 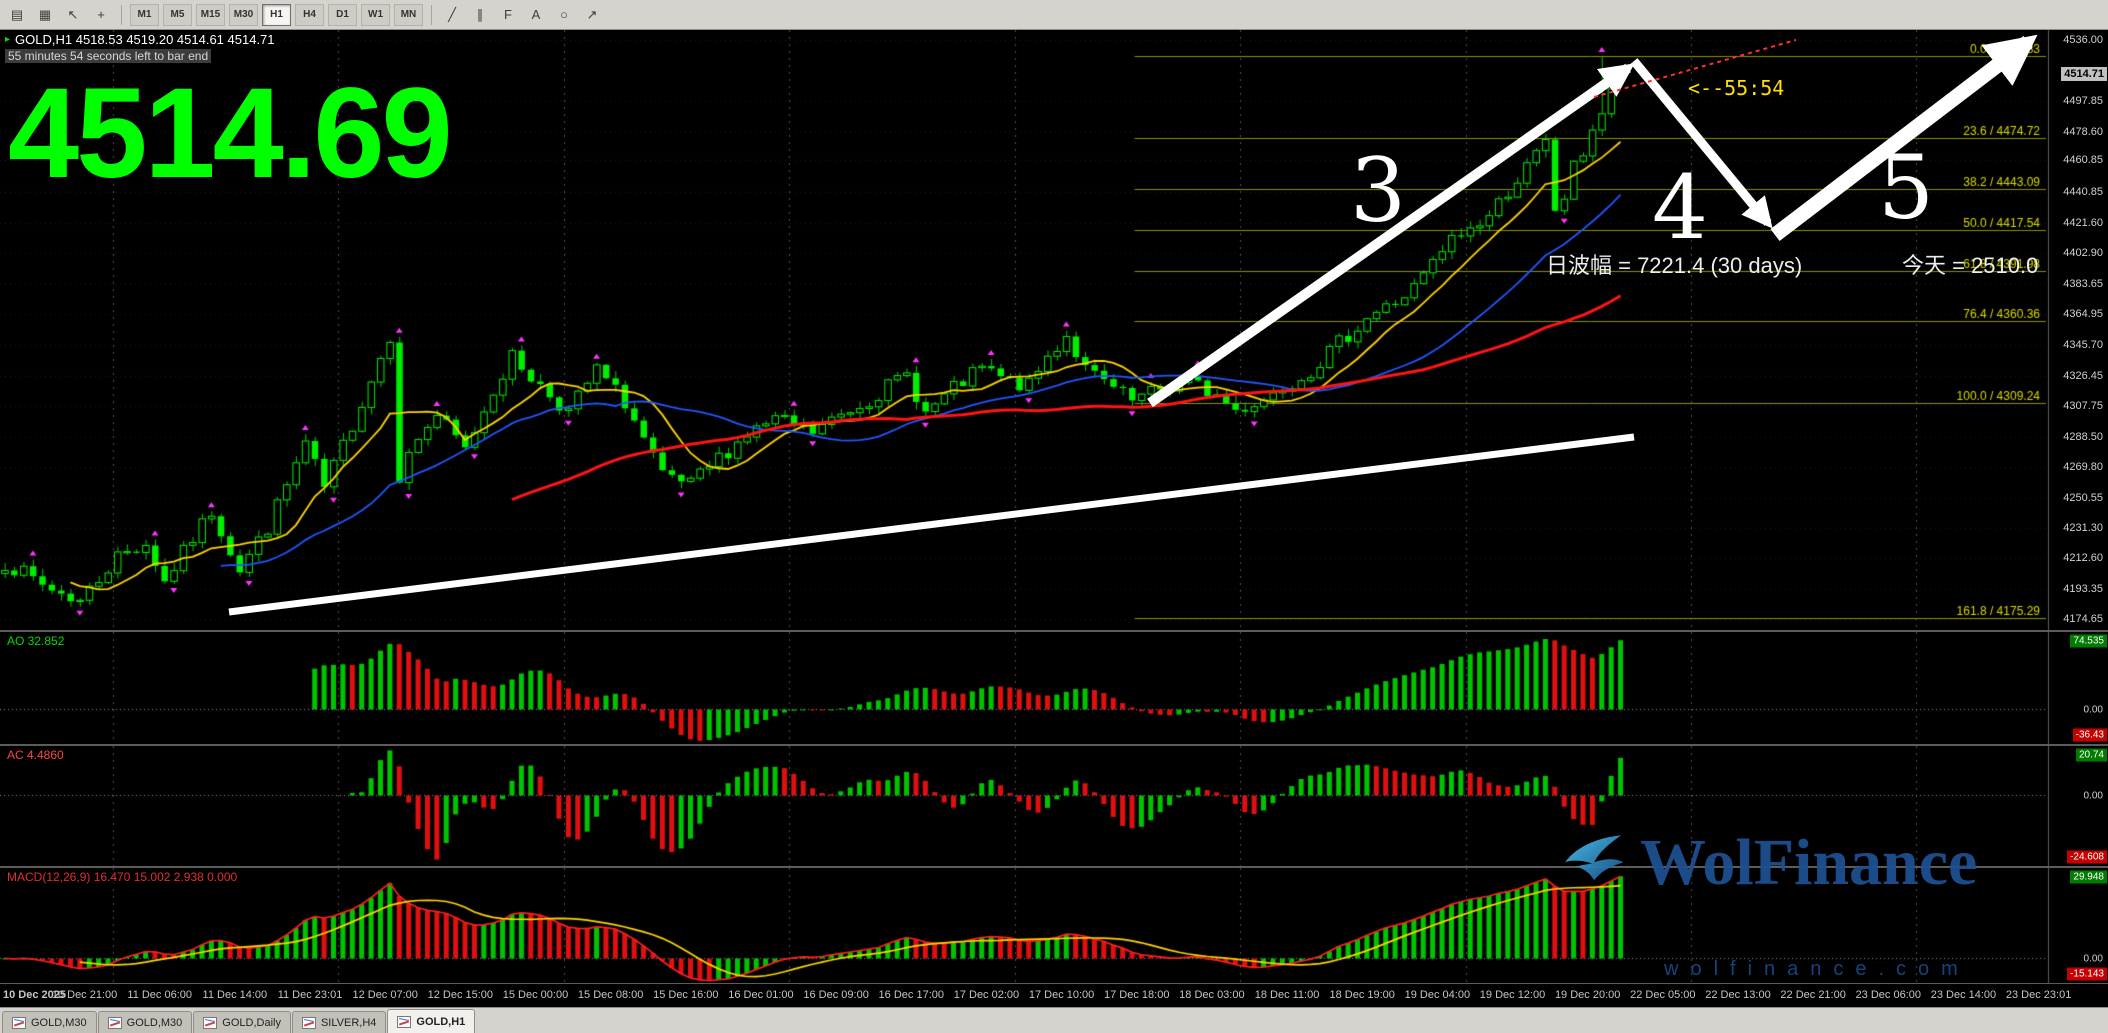 I want to click on time-axis-label: 10 Dec 21:00, so click(x=84, y=995).